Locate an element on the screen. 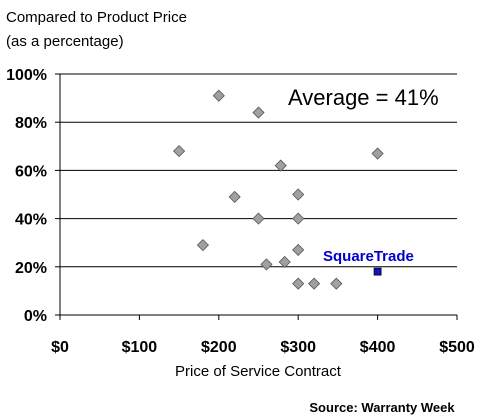 The height and width of the screenshot is (420, 480). x-tick-label: $500 is located at coordinates (457, 347).